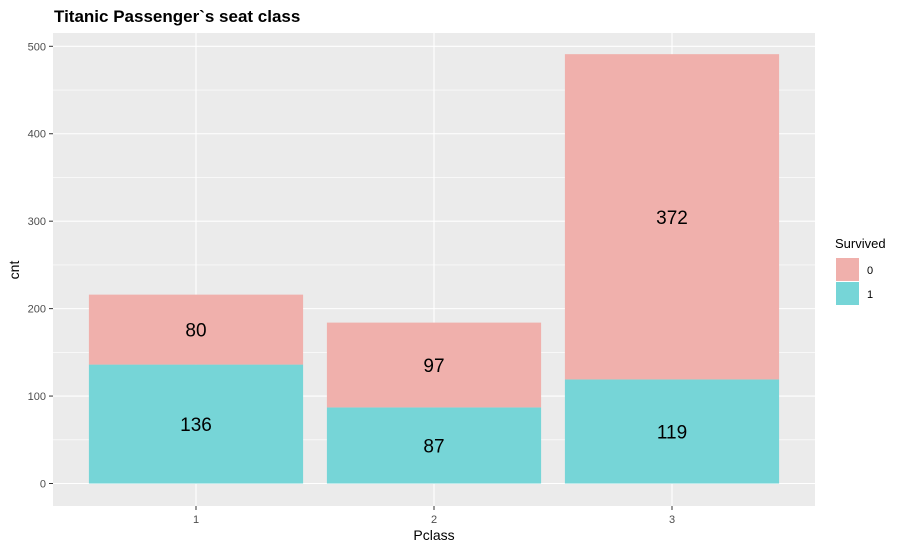  I want to click on legend: Survived 0 1, so click(860, 270).